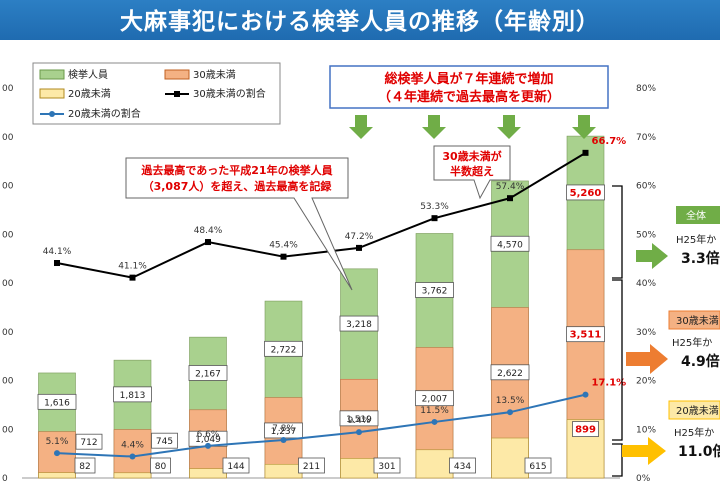 The width and height of the screenshot is (720, 483). I want to click on side-panel-under20: 20歳未満 H25年か 11.0倍, so click(694, 430).